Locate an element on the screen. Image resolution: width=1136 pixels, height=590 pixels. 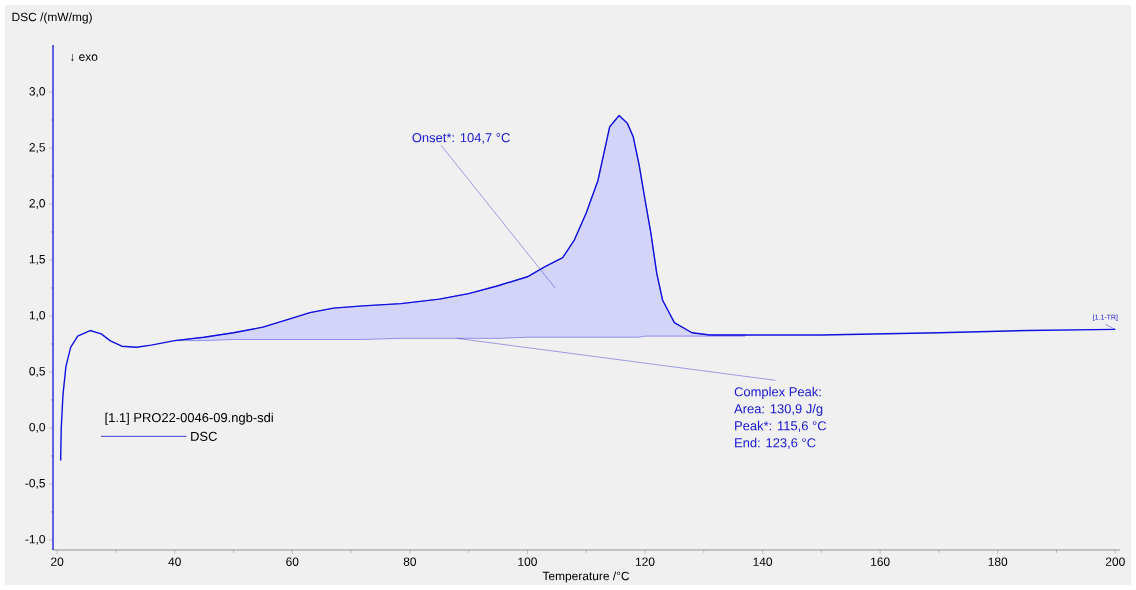
y-tick-label: 0,0 is located at coordinates (37, 428).